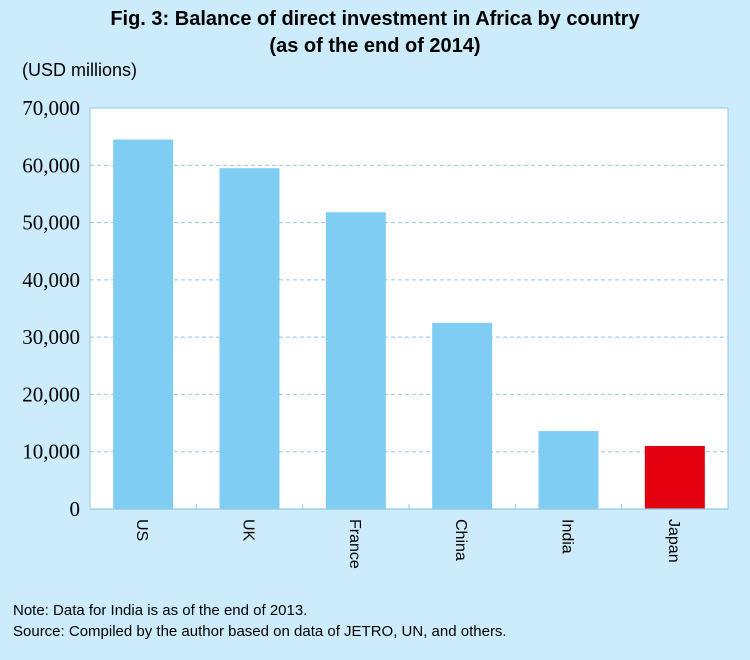 The width and height of the screenshot is (750, 660). Describe the element at coordinates (462, 415) in the screenshot. I see `bar-china` at that location.